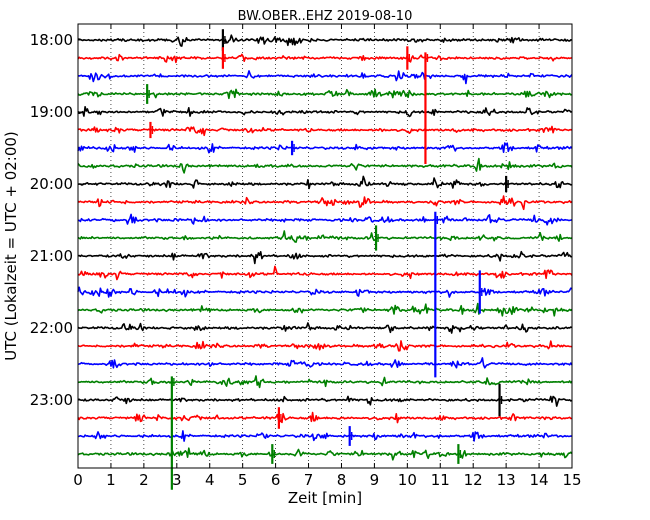  Describe the element at coordinates (144, 480) in the screenshot. I see `x-tick-label-2: 2` at that location.